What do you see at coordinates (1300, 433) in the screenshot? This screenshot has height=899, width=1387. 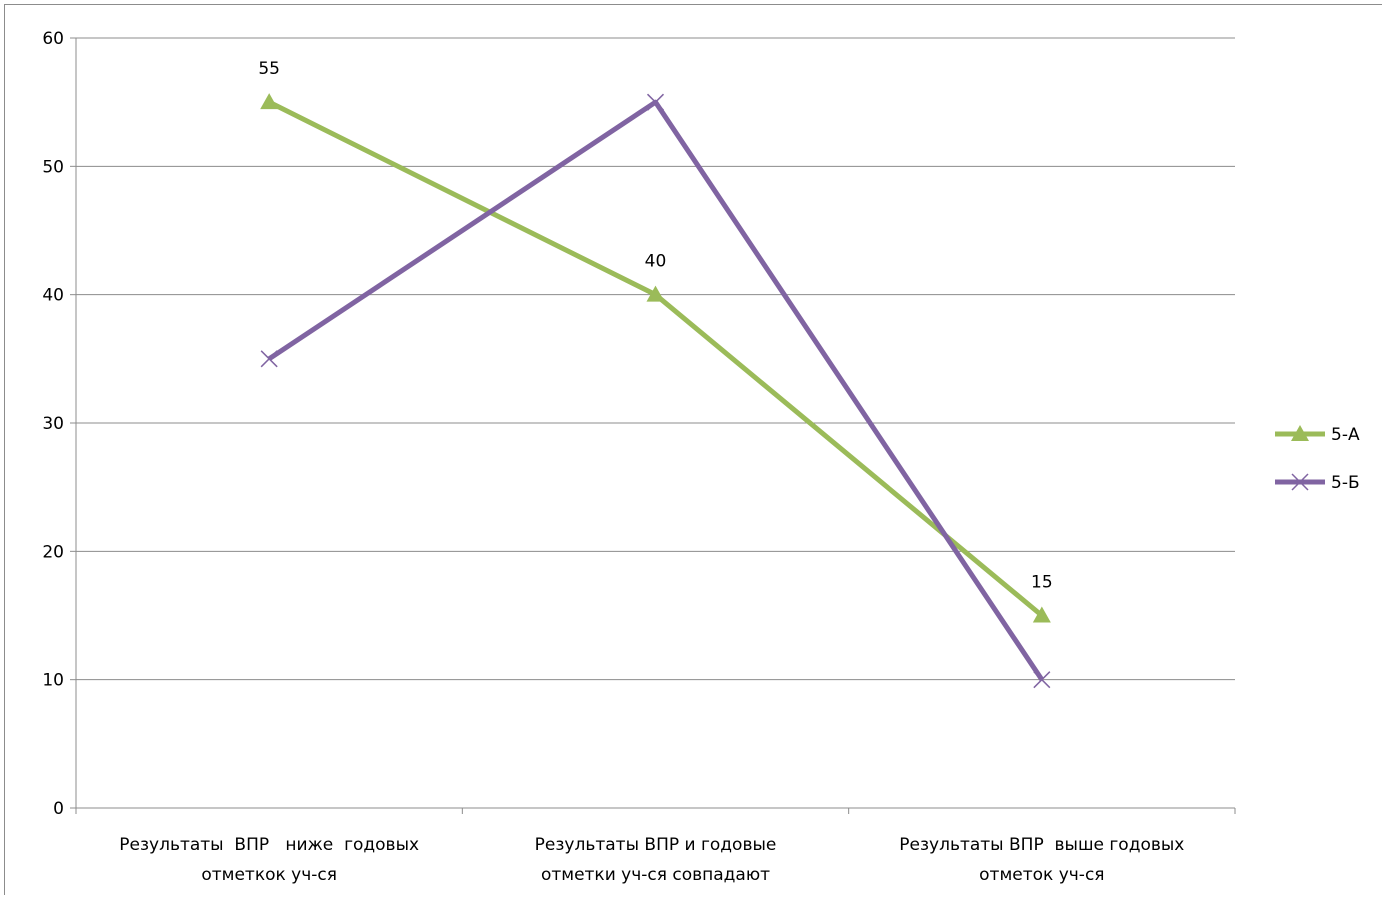 I see `legend-triangle-marker` at bounding box center [1300, 433].